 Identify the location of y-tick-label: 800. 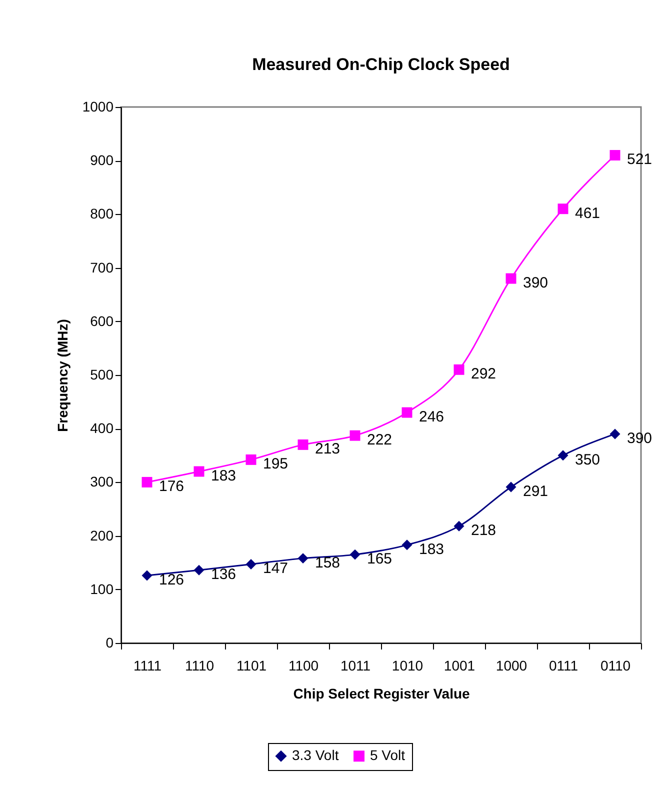
(102, 214).